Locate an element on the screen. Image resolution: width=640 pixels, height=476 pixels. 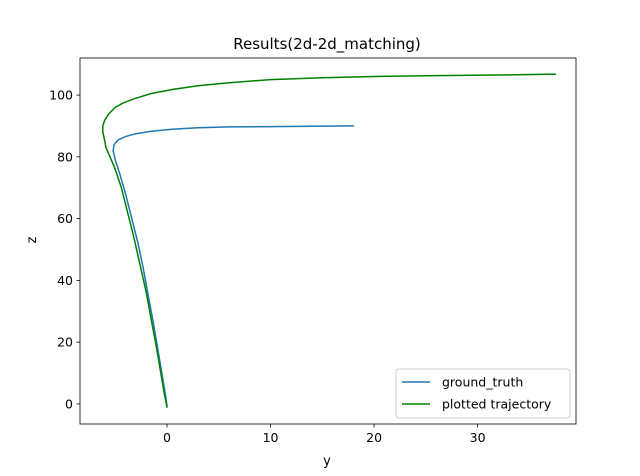
x-tick-label: 30 is located at coordinates (478, 437).